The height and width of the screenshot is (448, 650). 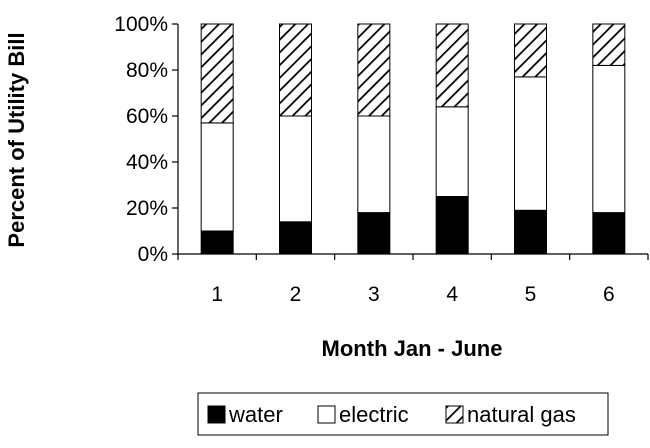 I want to click on y-axis-title: Percent of Utility Bill, so click(x=16, y=139).